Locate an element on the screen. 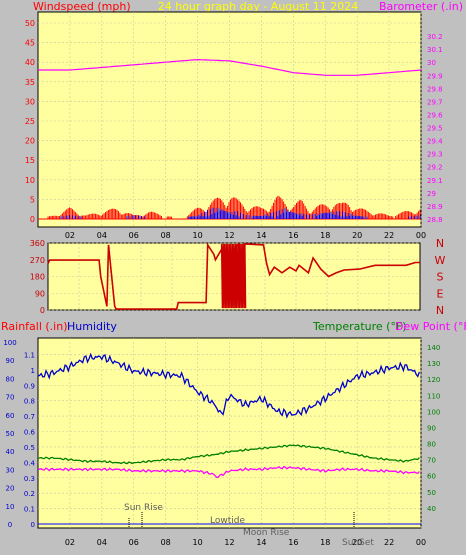 The height and width of the screenshot is (555, 466). temperature-y-tick-label: 110 is located at coordinates (433, 396).